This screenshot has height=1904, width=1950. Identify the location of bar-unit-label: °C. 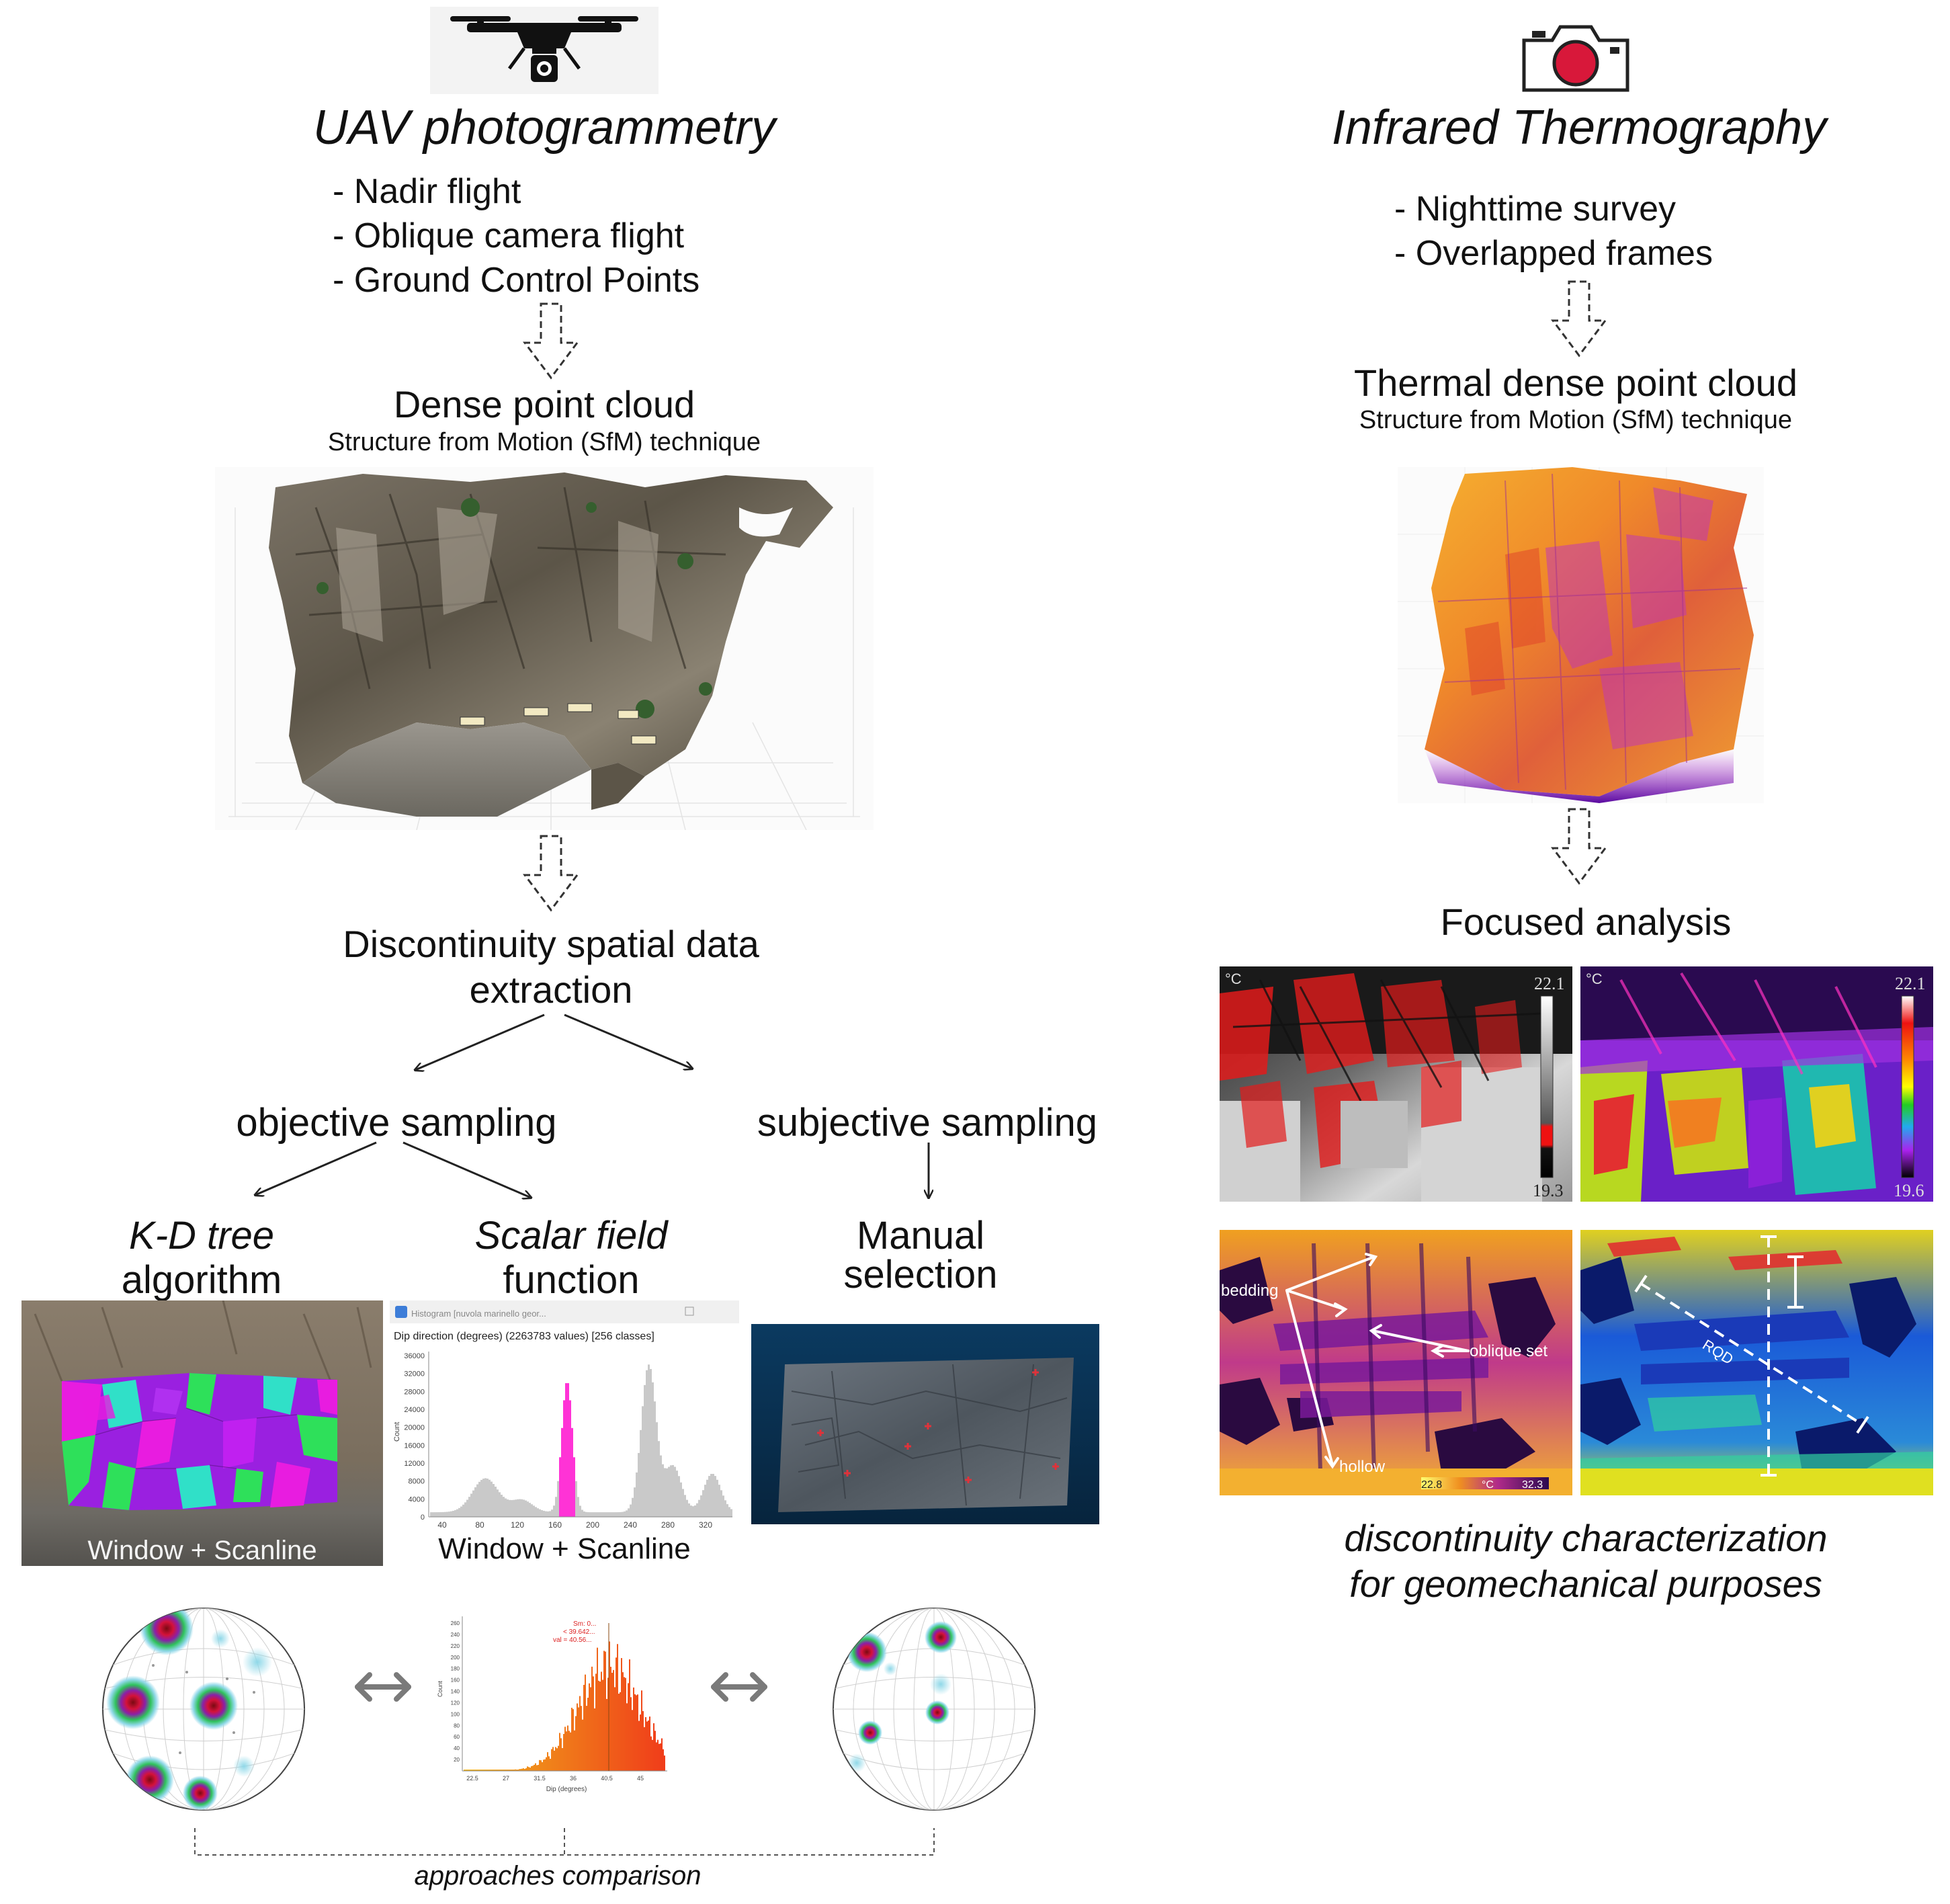
(1488, 1485).